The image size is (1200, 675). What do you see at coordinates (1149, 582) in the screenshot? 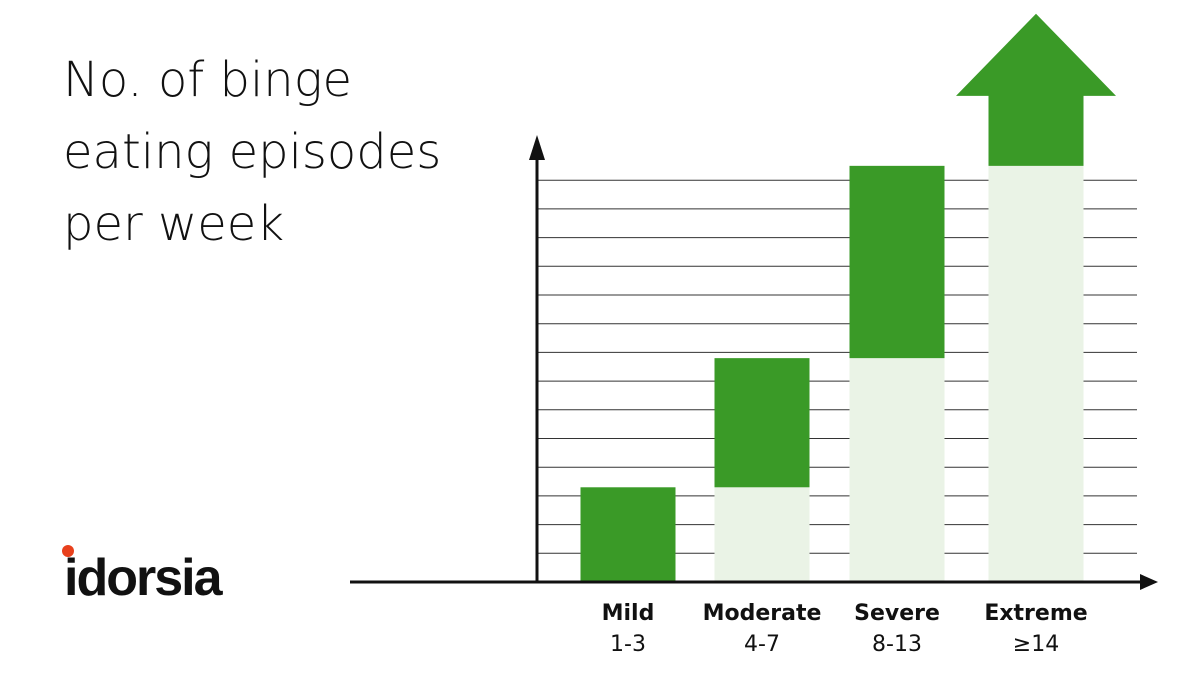
I see `x-axis-arrow` at bounding box center [1149, 582].